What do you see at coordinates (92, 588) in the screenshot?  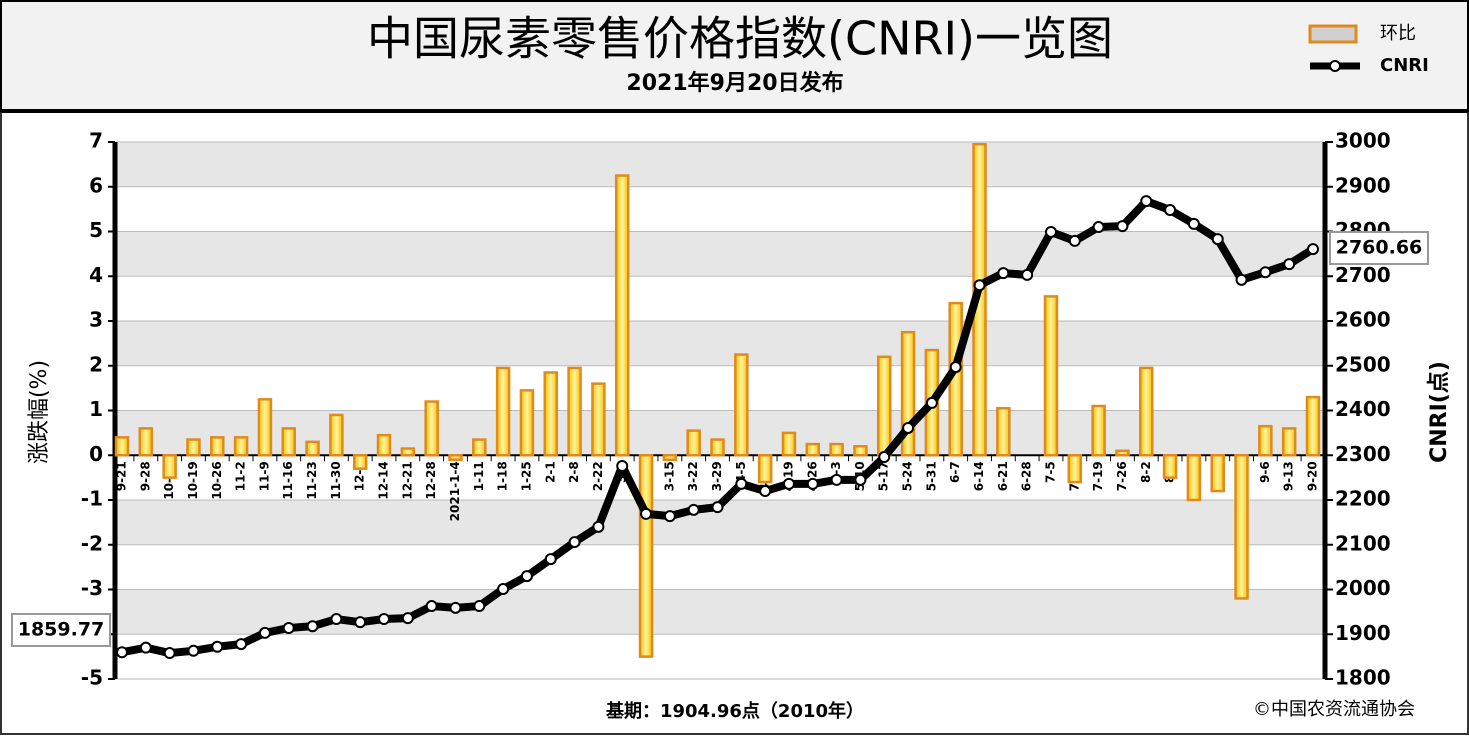 I see `y-tick-label: -3` at bounding box center [92, 588].